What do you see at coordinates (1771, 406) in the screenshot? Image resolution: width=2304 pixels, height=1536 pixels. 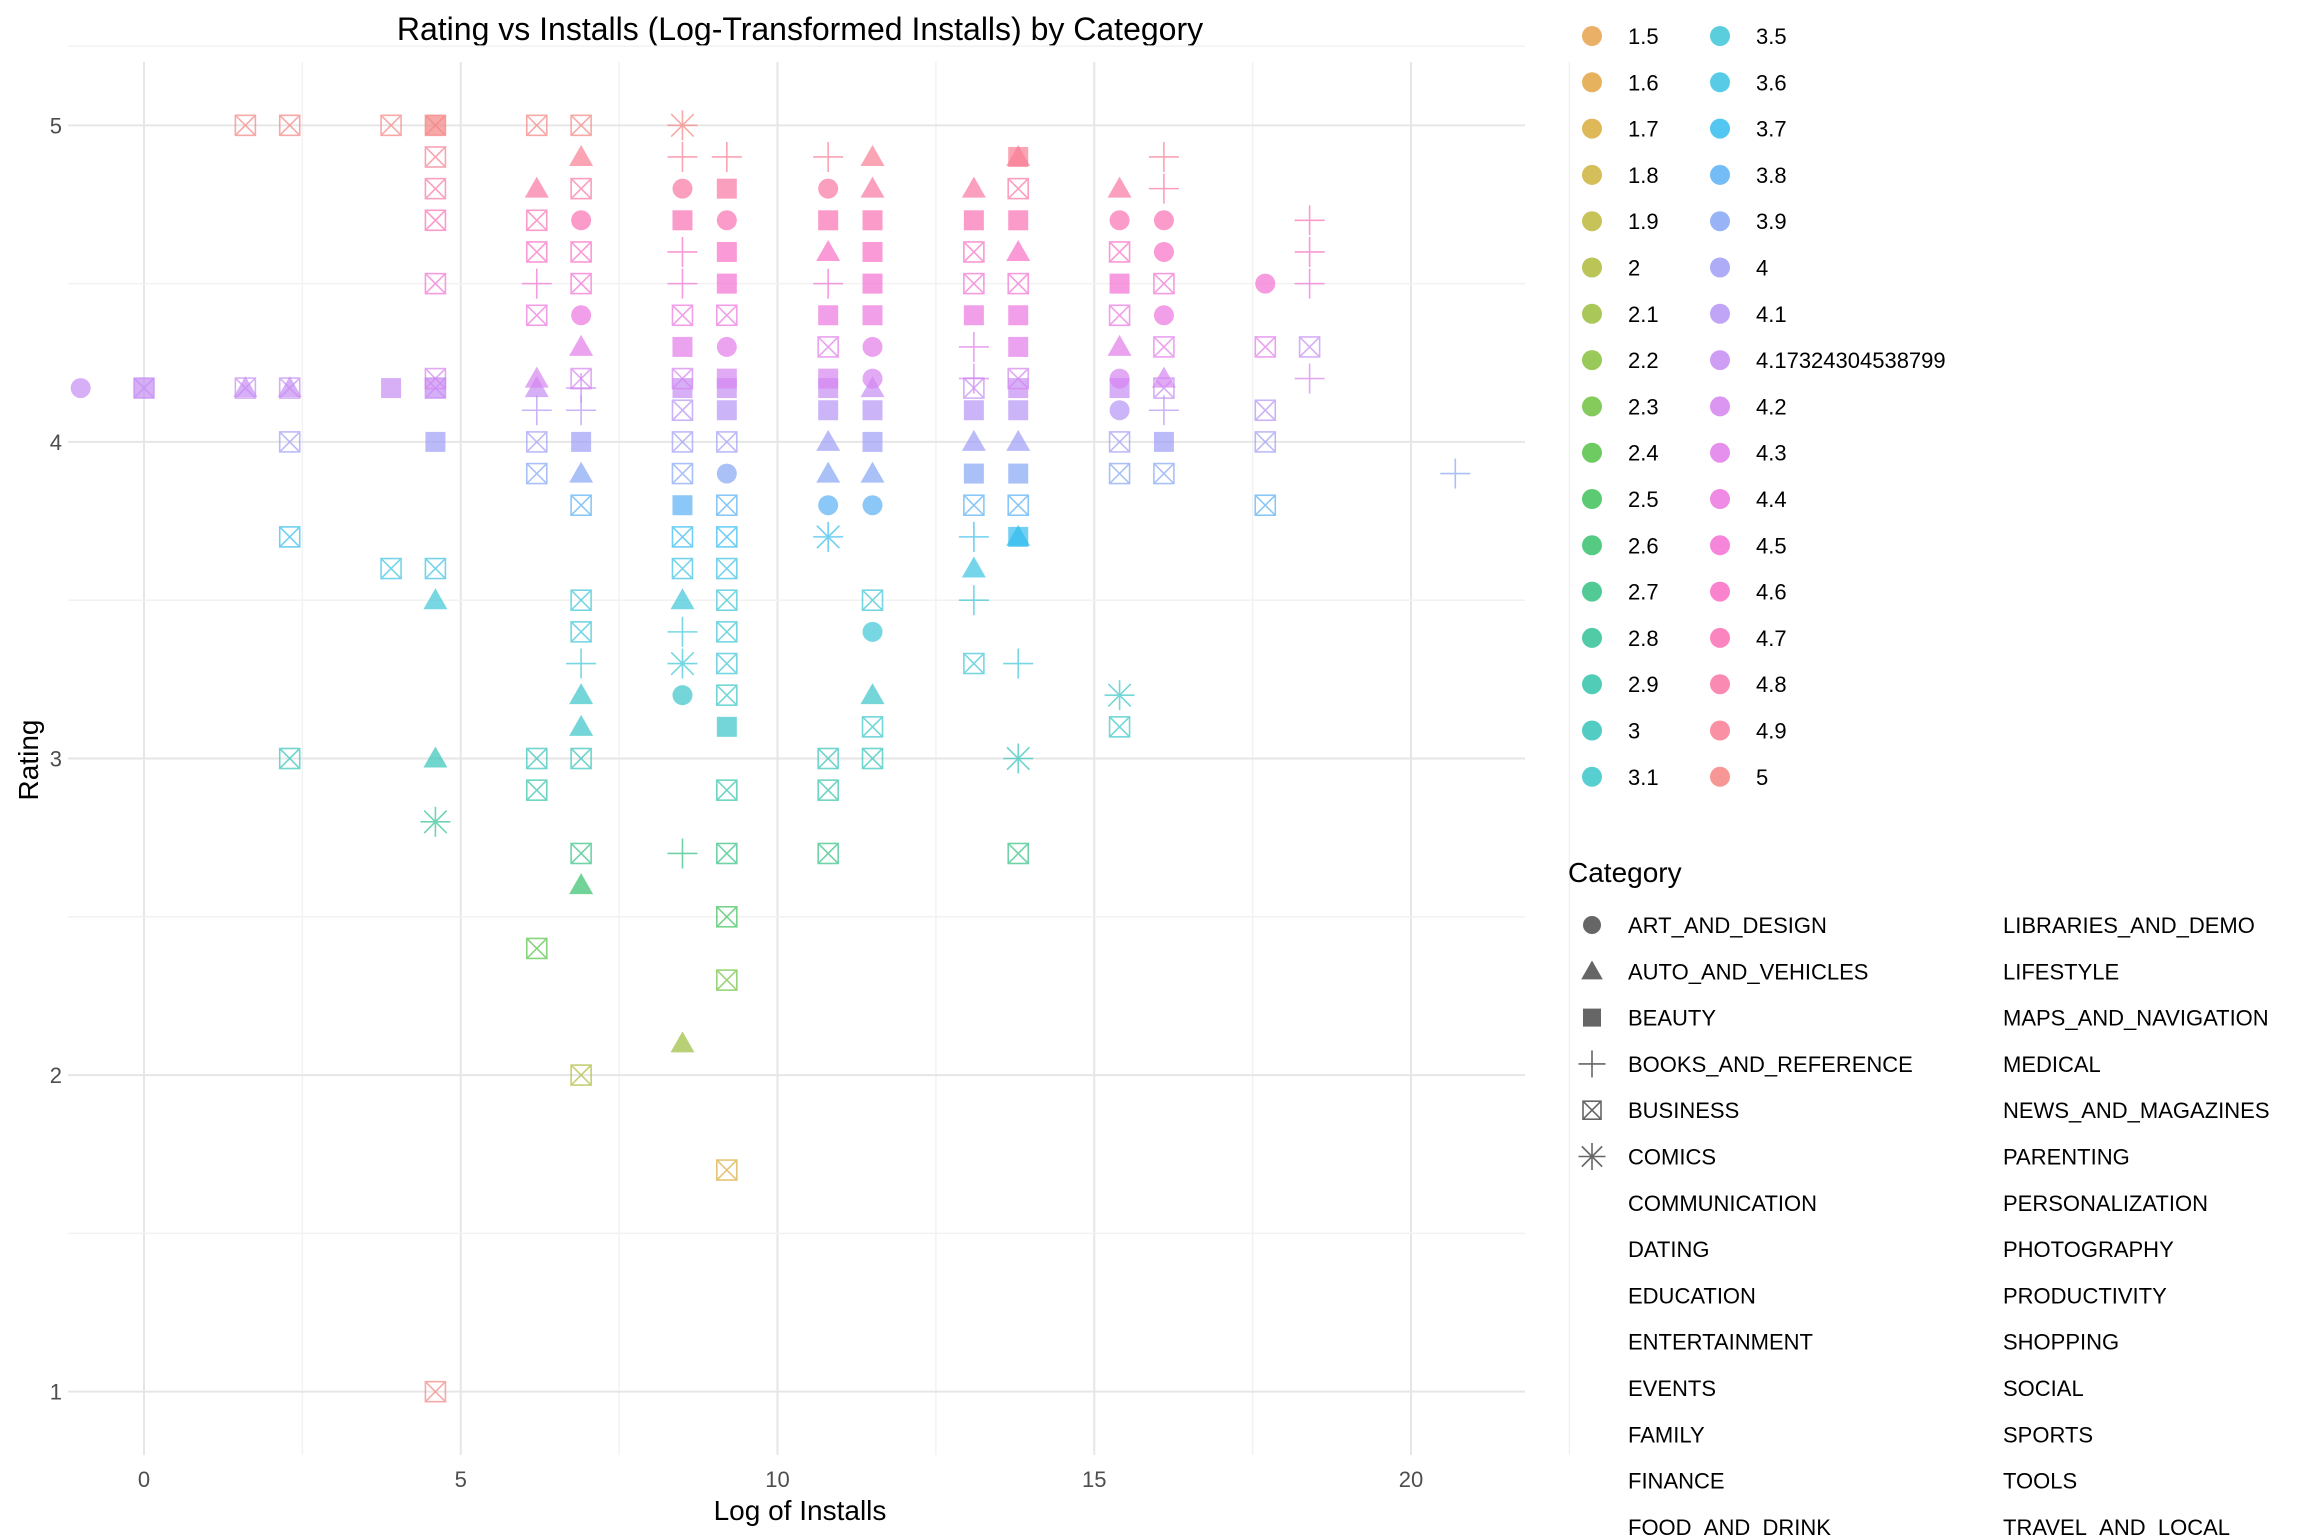 I see `color-legend-label: 4.2` at bounding box center [1771, 406].